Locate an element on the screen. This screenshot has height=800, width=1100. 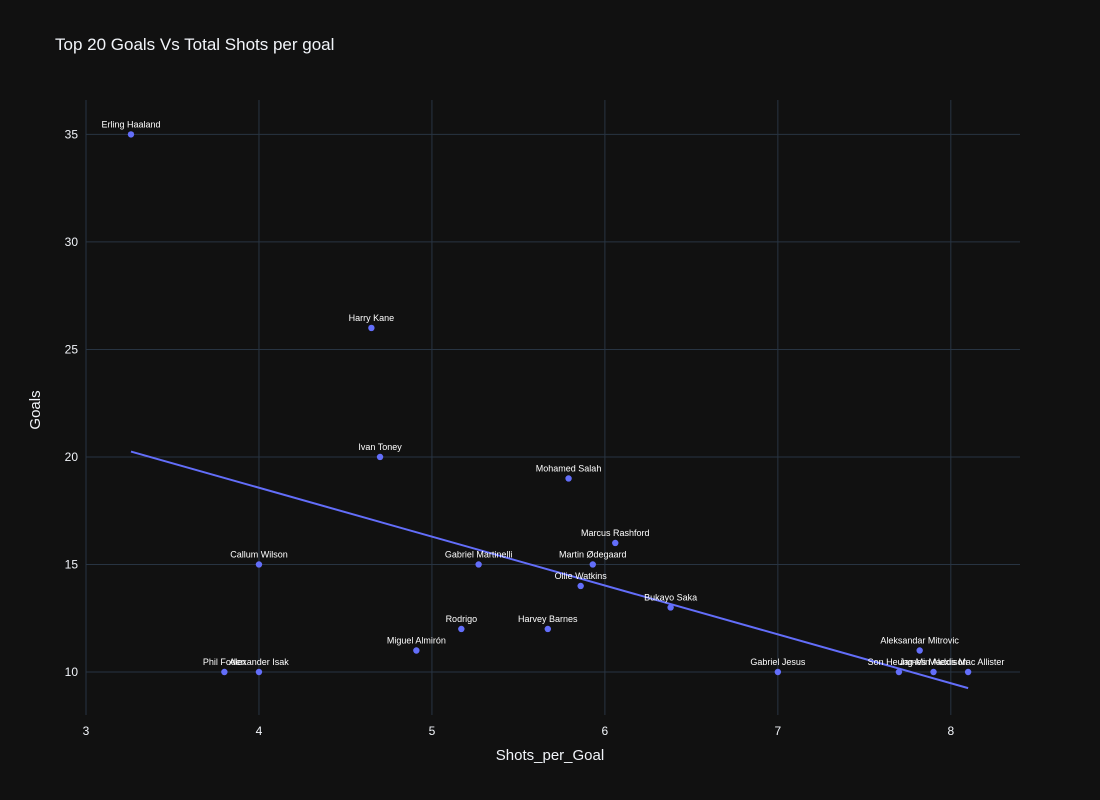
y-axis-title: Goals is located at coordinates (35, 409).